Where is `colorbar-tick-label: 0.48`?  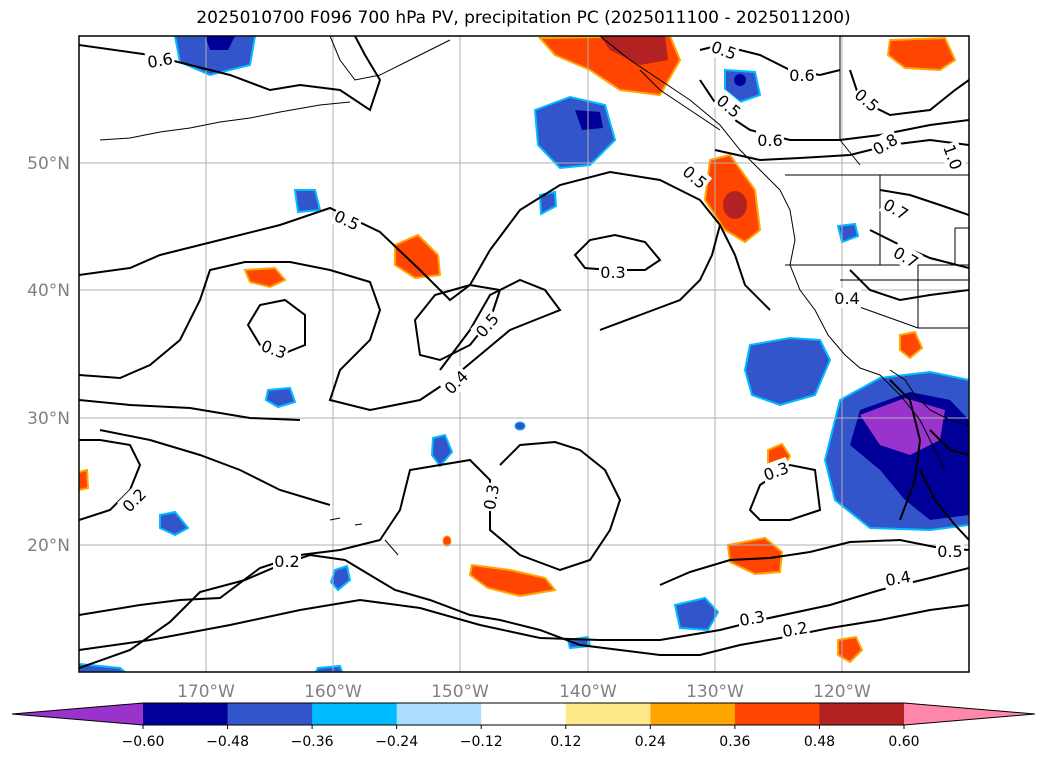 colorbar-tick-label: 0.48 is located at coordinates (819, 742).